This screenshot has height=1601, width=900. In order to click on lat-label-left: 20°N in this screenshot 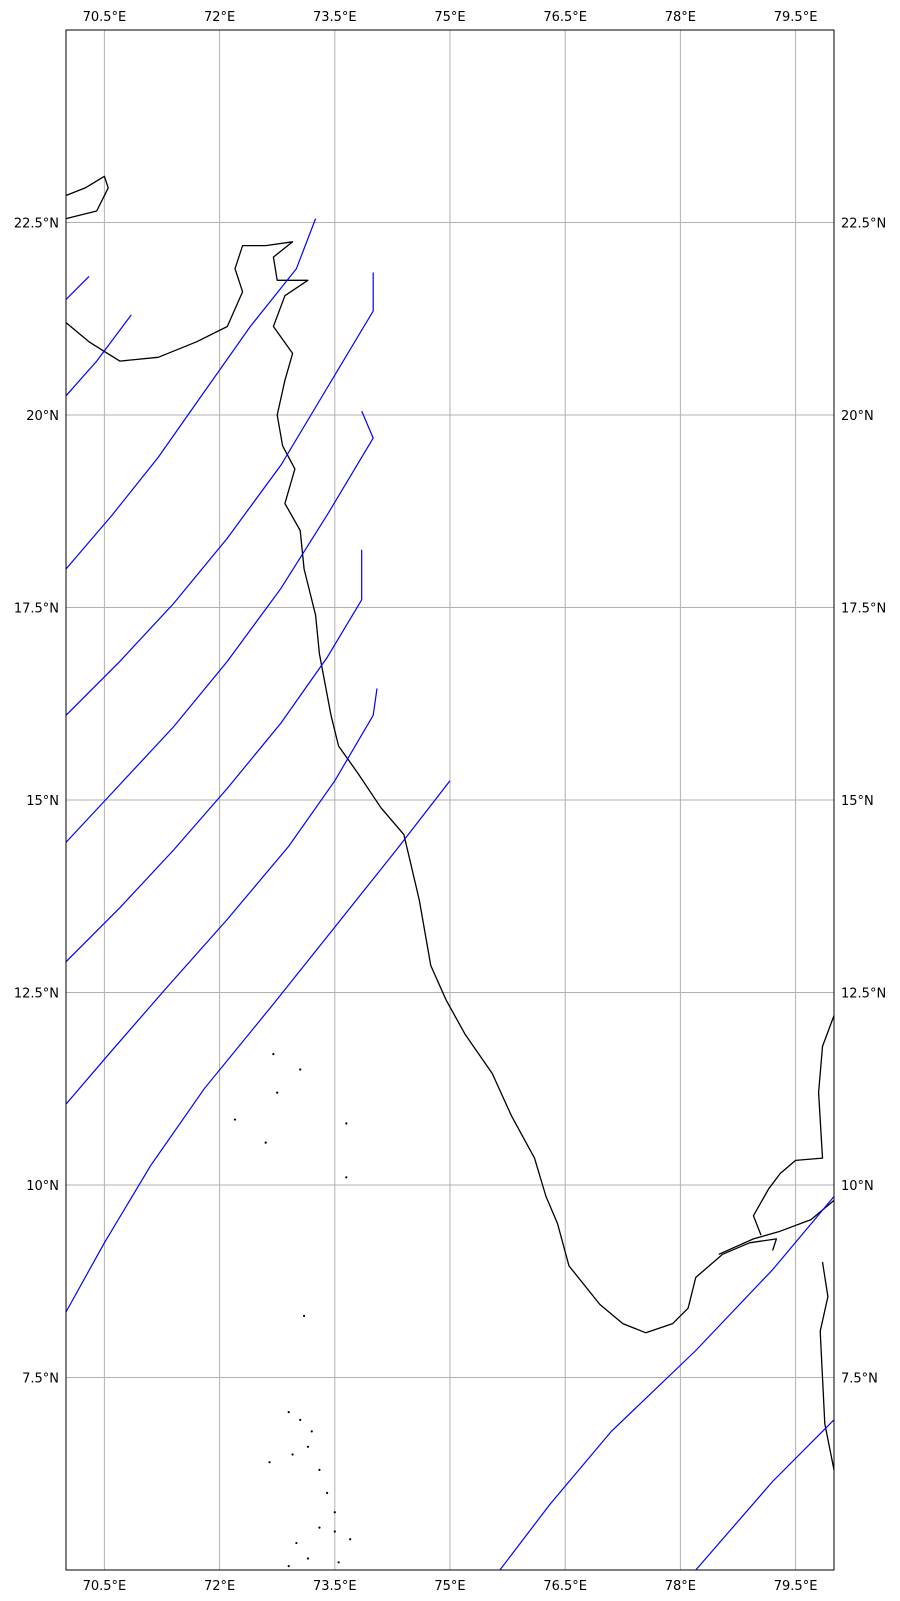, I will do `click(42, 416)`.